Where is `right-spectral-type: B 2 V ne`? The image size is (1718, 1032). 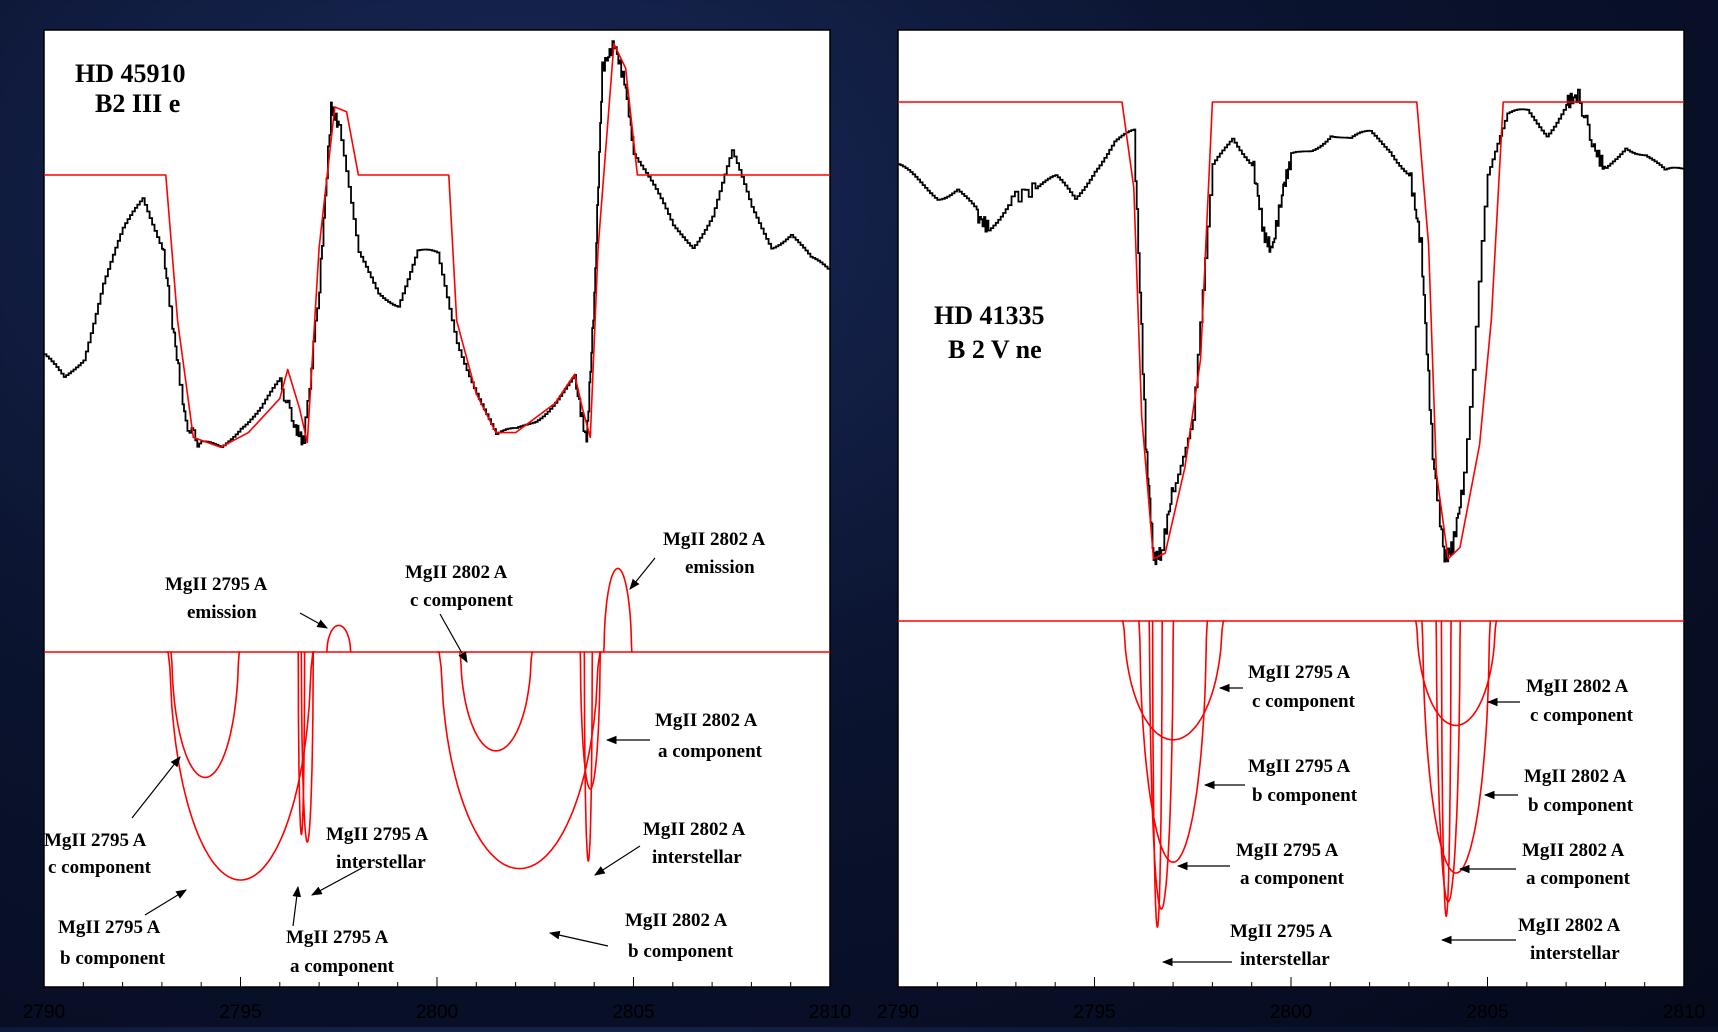
right-spectral-type: B 2 V ne is located at coordinates (995, 349).